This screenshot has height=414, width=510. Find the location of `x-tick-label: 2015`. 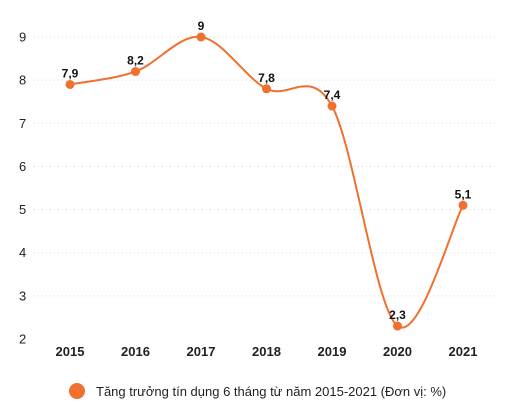

x-tick-label: 2015 is located at coordinates (70, 351).